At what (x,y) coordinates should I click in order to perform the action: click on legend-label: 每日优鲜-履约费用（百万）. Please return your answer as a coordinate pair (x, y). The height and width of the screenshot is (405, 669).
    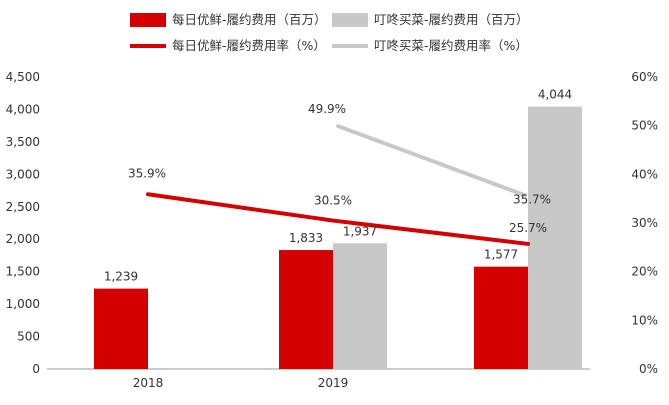
    Looking at the image, I should click on (249, 19).